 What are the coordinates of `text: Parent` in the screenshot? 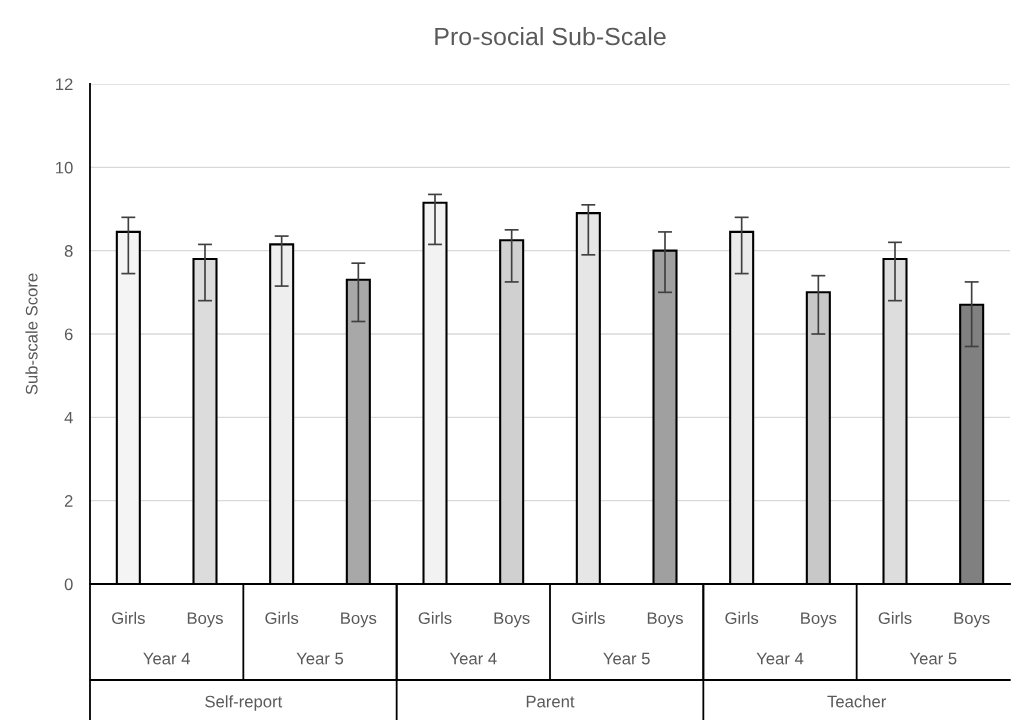 It's located at (550, 701).